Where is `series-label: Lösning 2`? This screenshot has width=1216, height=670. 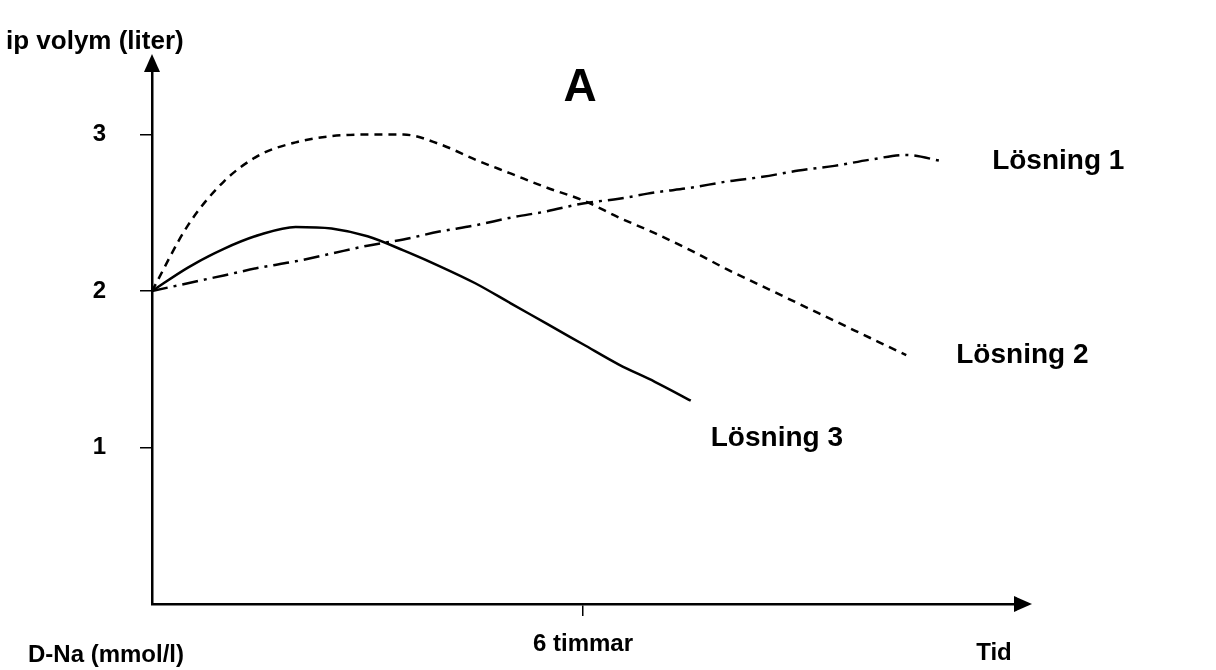 series-label: Lösning 2 is located at coordinates (1022, 353).